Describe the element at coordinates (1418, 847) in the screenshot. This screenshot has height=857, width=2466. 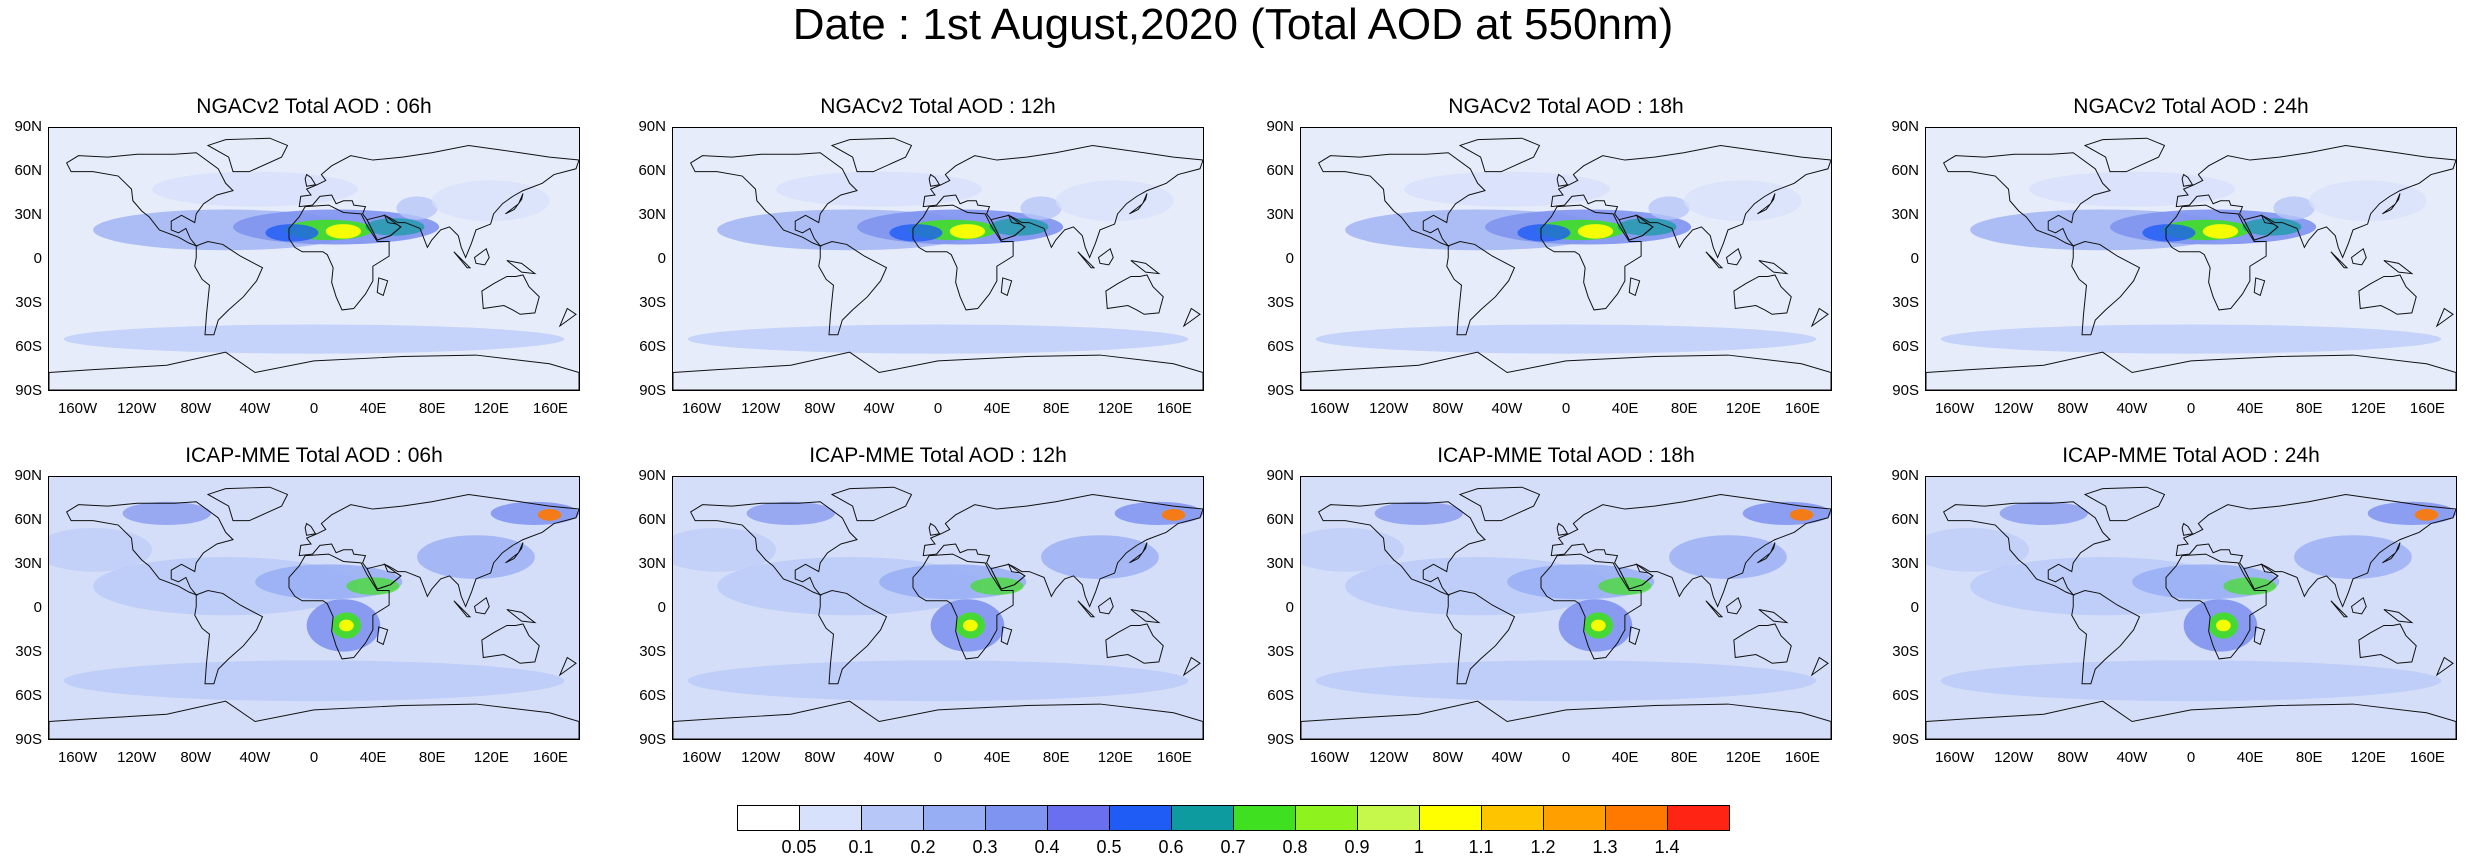
I see `colorbar-label: 1` at that location.